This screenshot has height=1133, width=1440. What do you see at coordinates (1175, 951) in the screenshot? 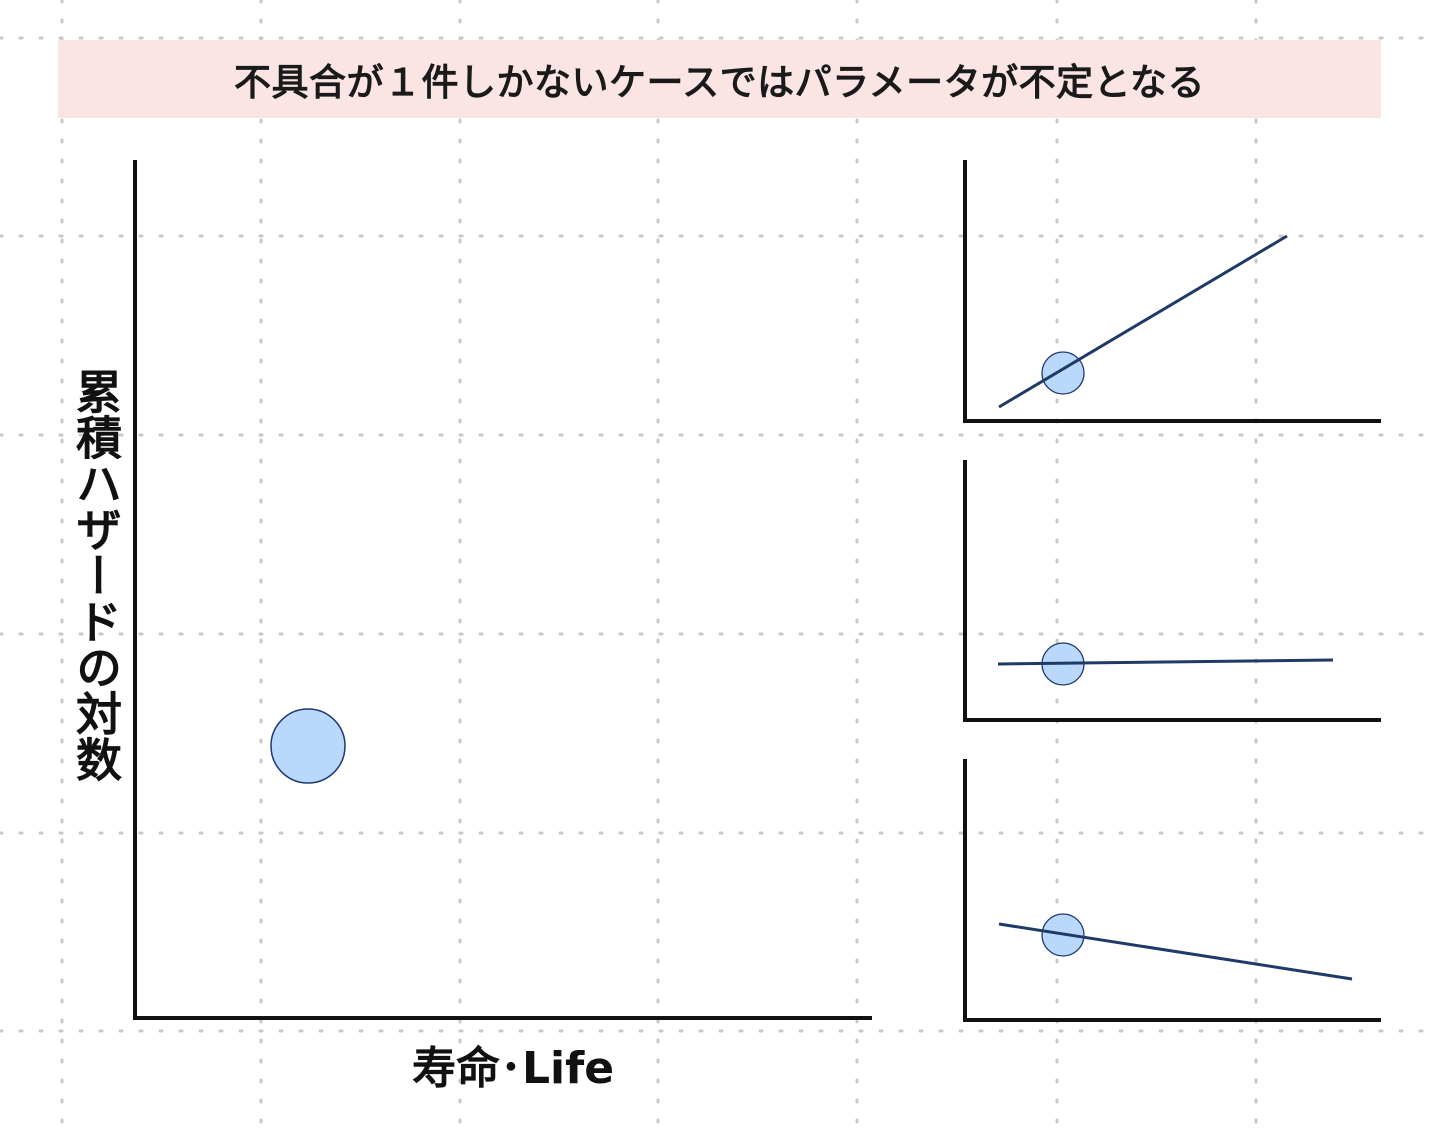
I see `inset-3-fit-line` at bounding box center [1175, 951].